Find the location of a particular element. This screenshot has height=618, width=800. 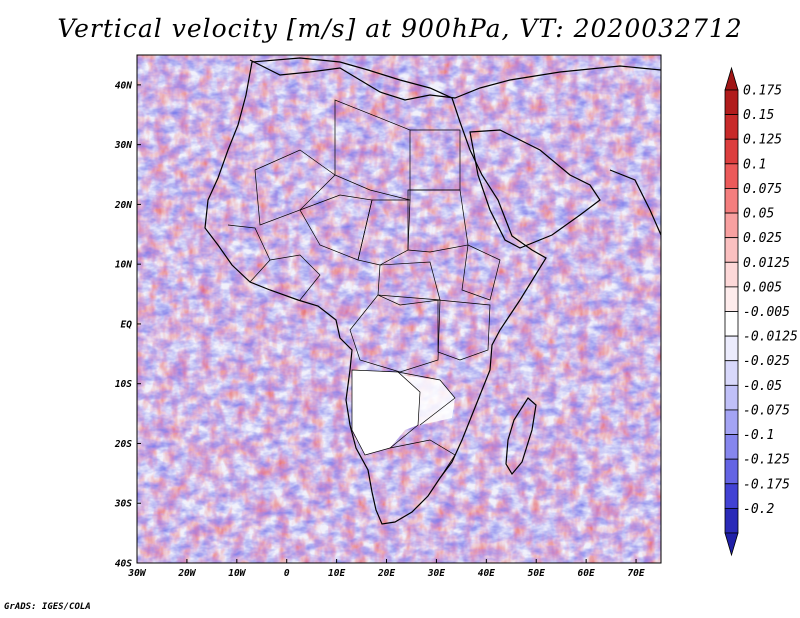

footer-credit: GrADS: IGES/COLA is located at coordinates (47, 607).